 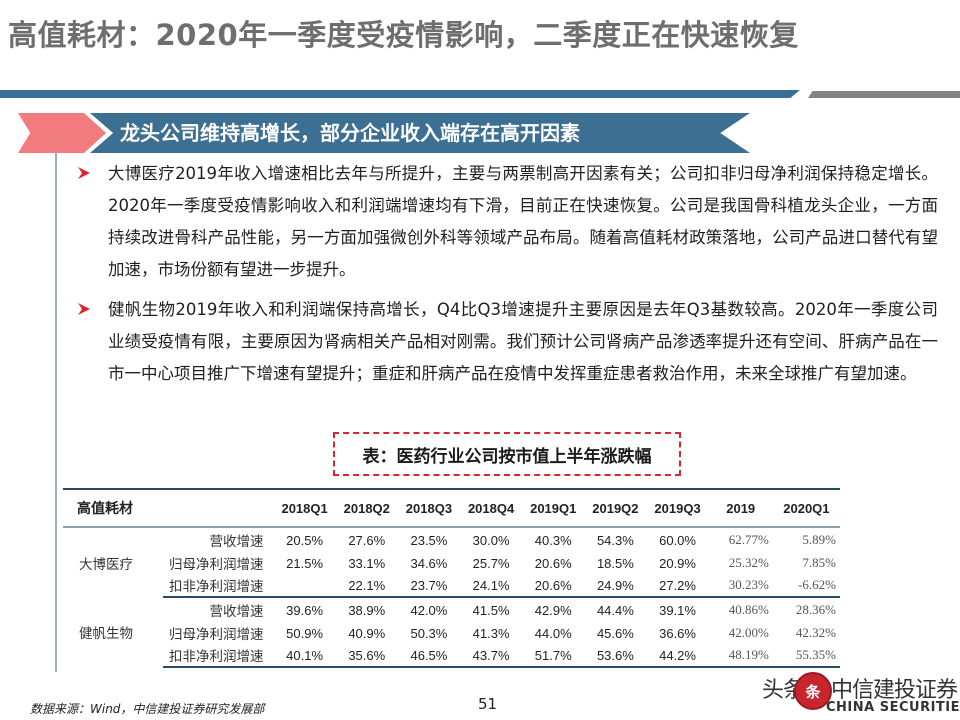 I want to click on table-cell: 60.0%, so click(x=677, y=540).